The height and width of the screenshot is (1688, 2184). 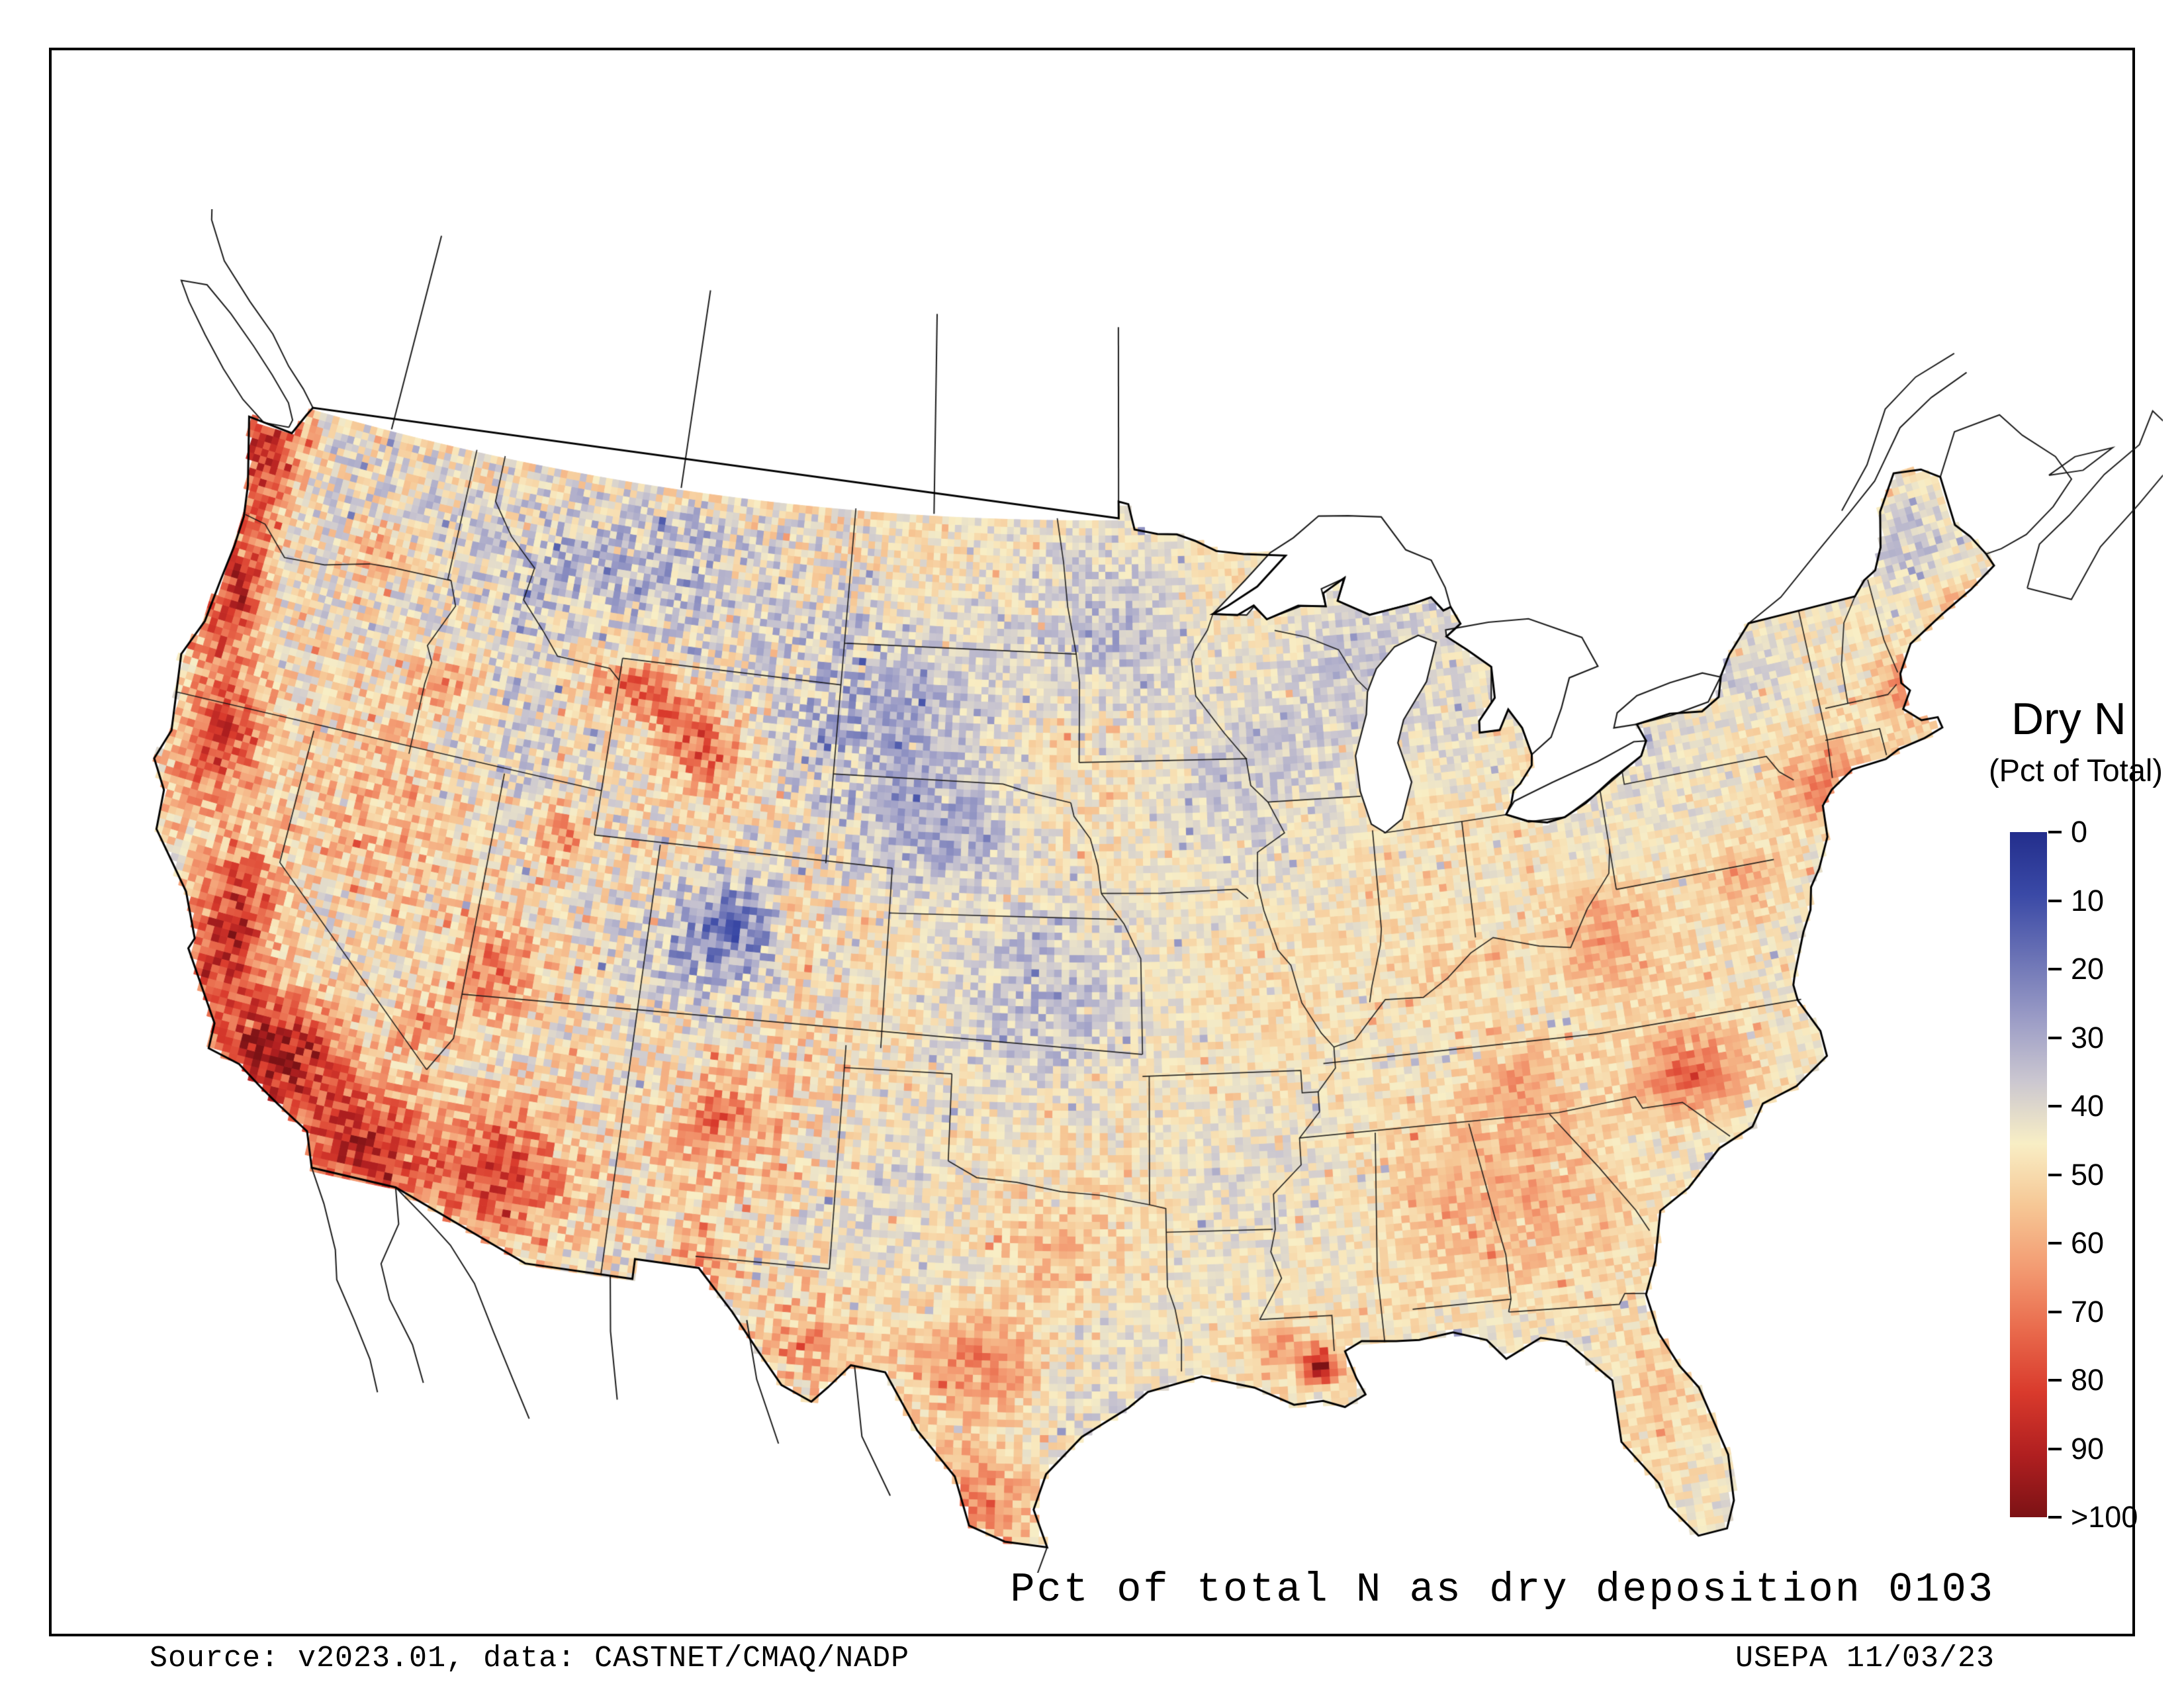 What do you see at coordinates (2088, 969) in the screenshot?
I see `colorbar-tick-label: 20` at bounding box center [2088, 969].